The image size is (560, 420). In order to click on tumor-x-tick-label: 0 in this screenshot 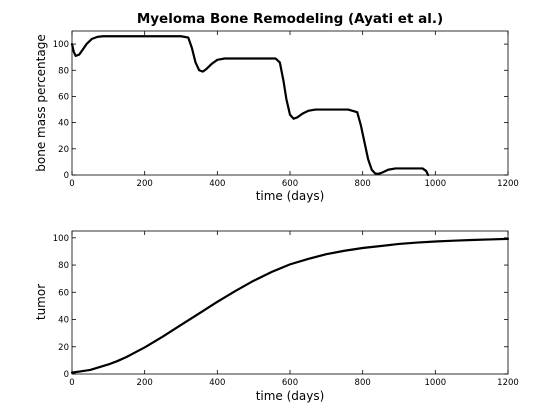, I will do `click(71, 383)`.